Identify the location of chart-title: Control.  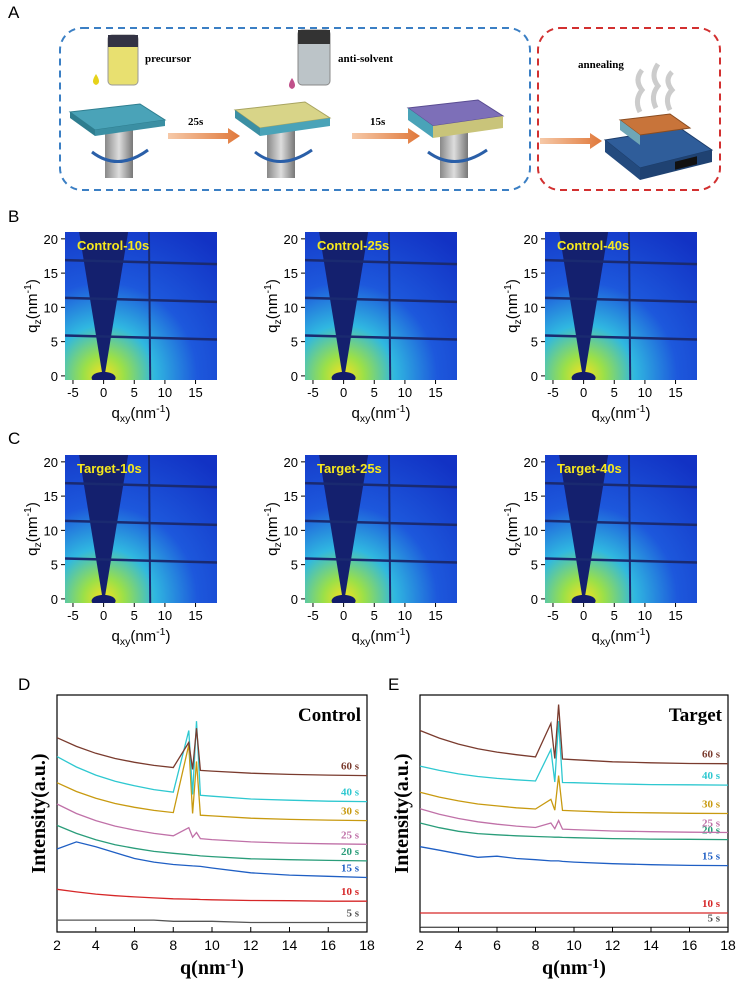
(329, 715).